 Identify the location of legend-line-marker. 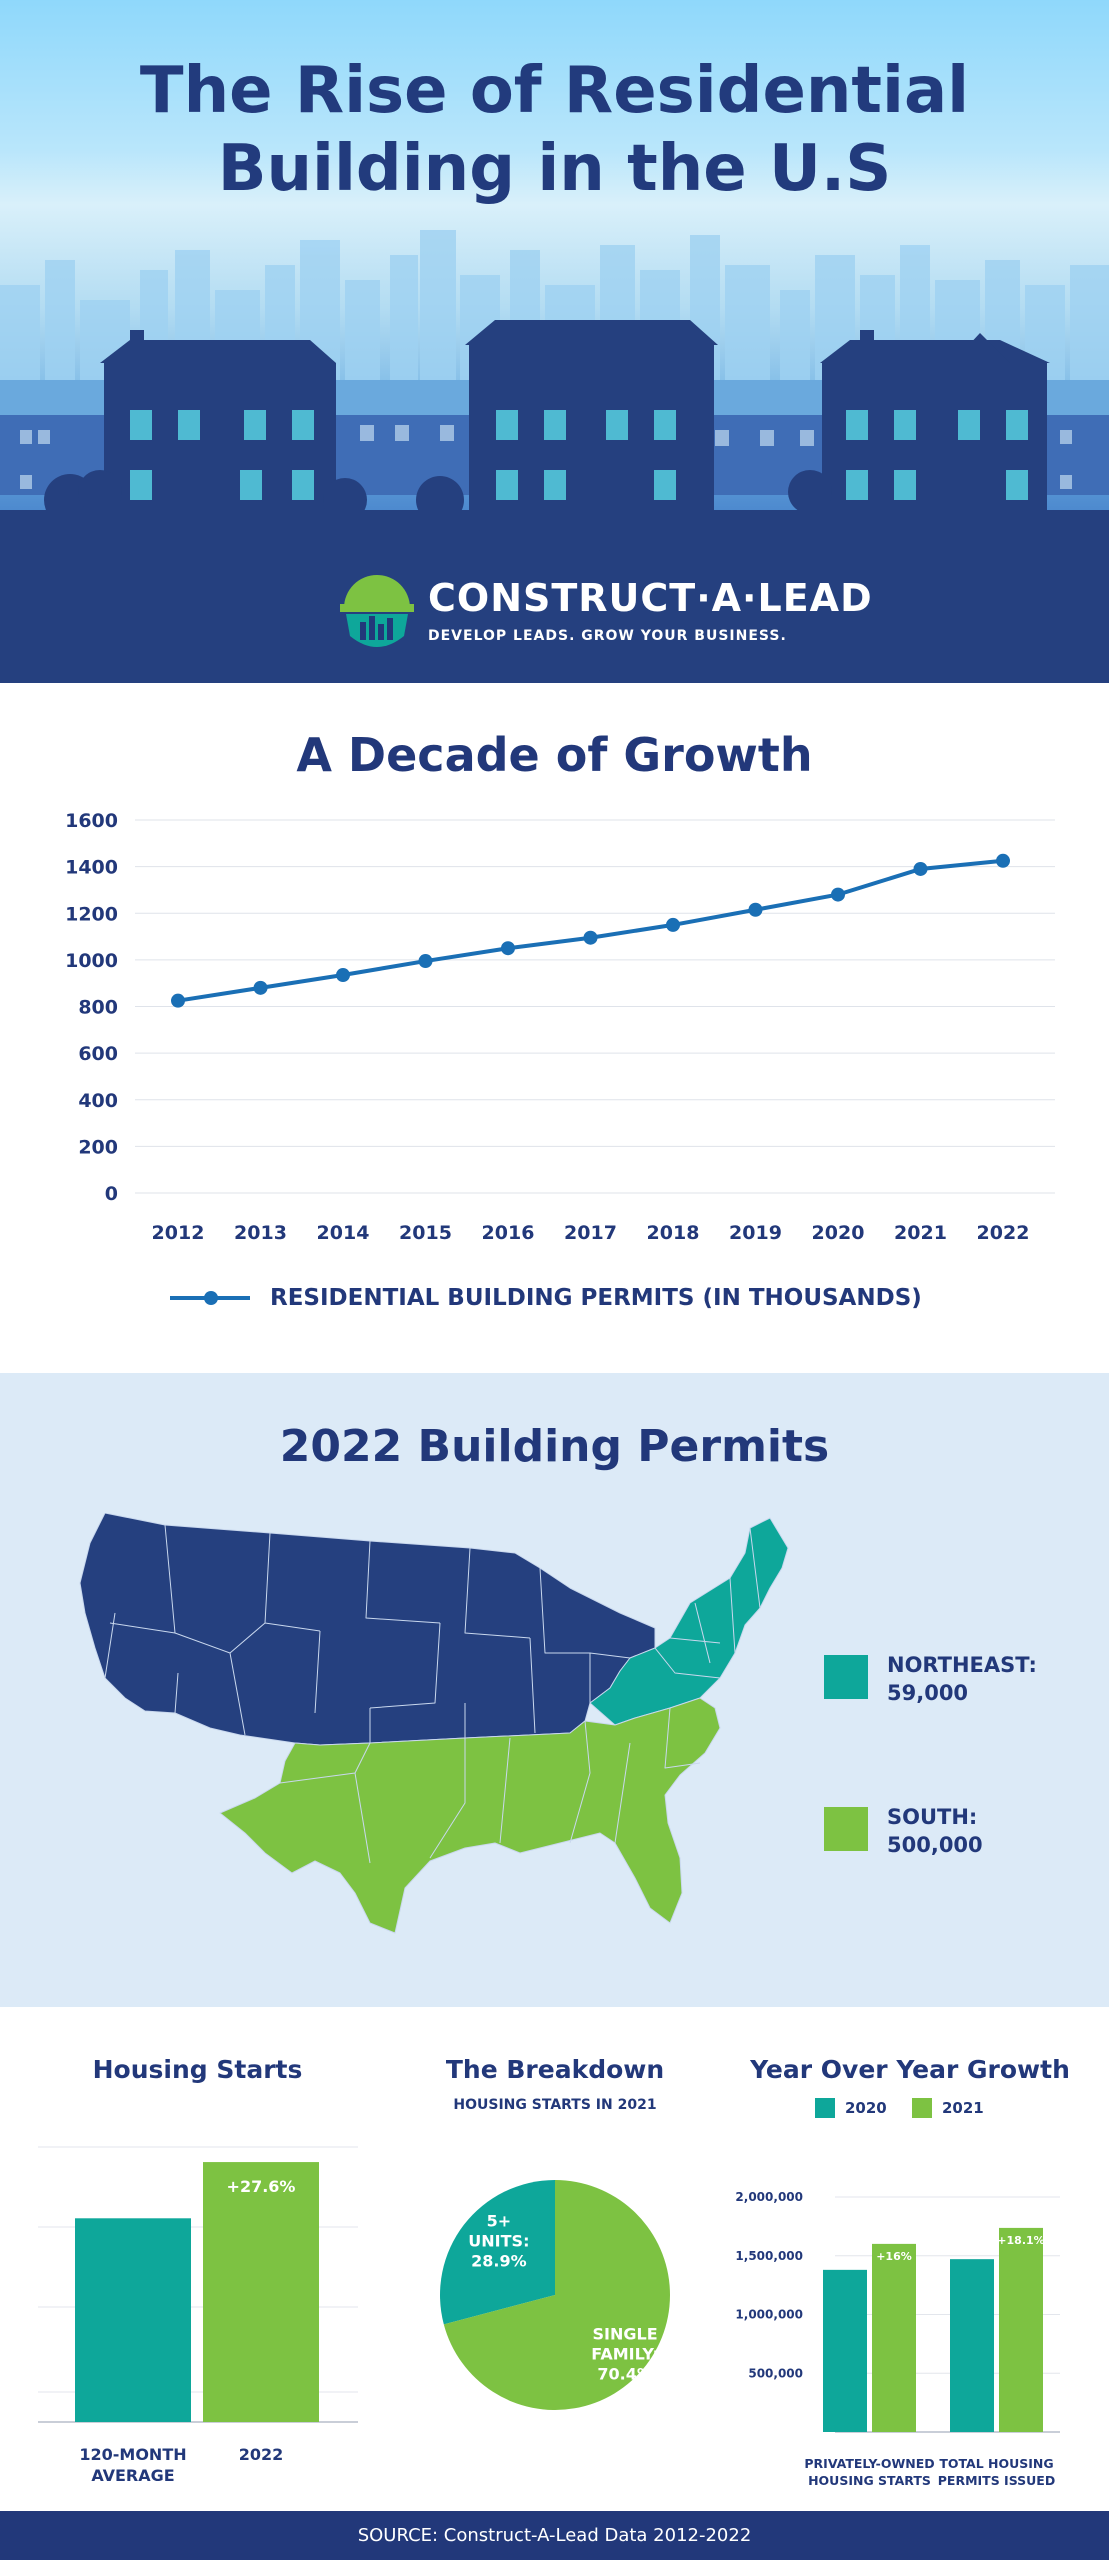
(210, 1298).